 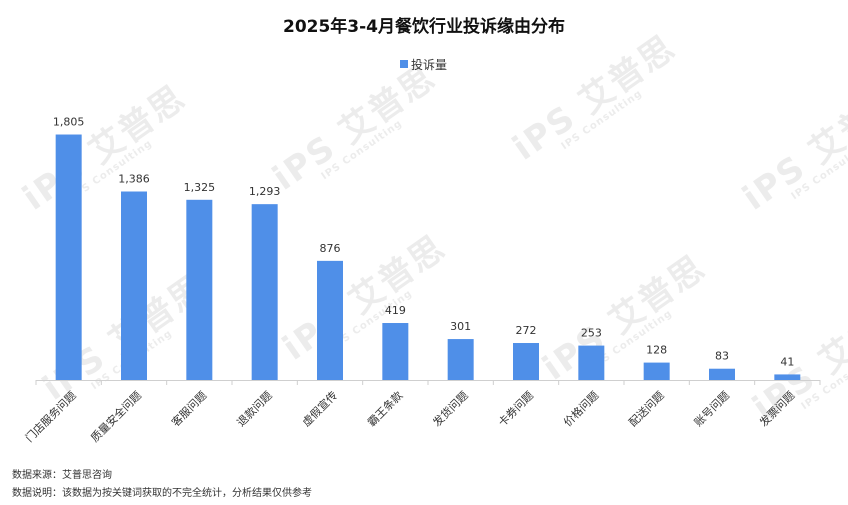 What do you see at coordinates (384, 408) in the screenshot?
I see `x-tick-label: 霸王条款` at bounding box center [384, 408].